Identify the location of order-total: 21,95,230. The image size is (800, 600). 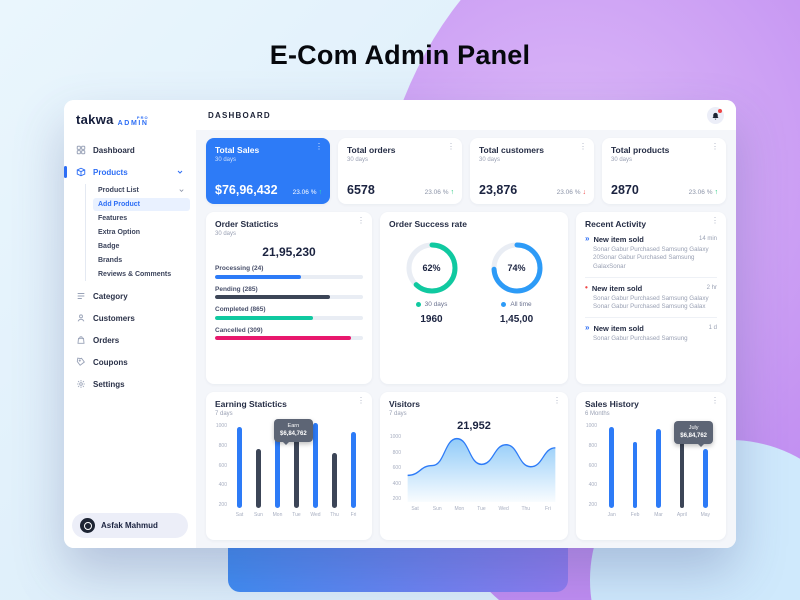
(289, 252).